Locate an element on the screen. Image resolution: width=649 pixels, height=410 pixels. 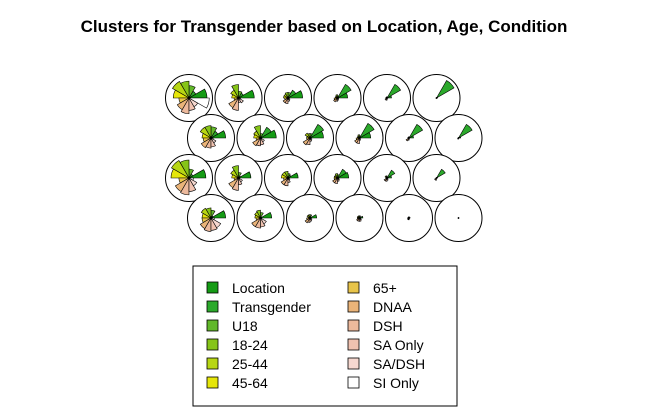
legend-label: 18-24 is located at coordinates (250, 345).